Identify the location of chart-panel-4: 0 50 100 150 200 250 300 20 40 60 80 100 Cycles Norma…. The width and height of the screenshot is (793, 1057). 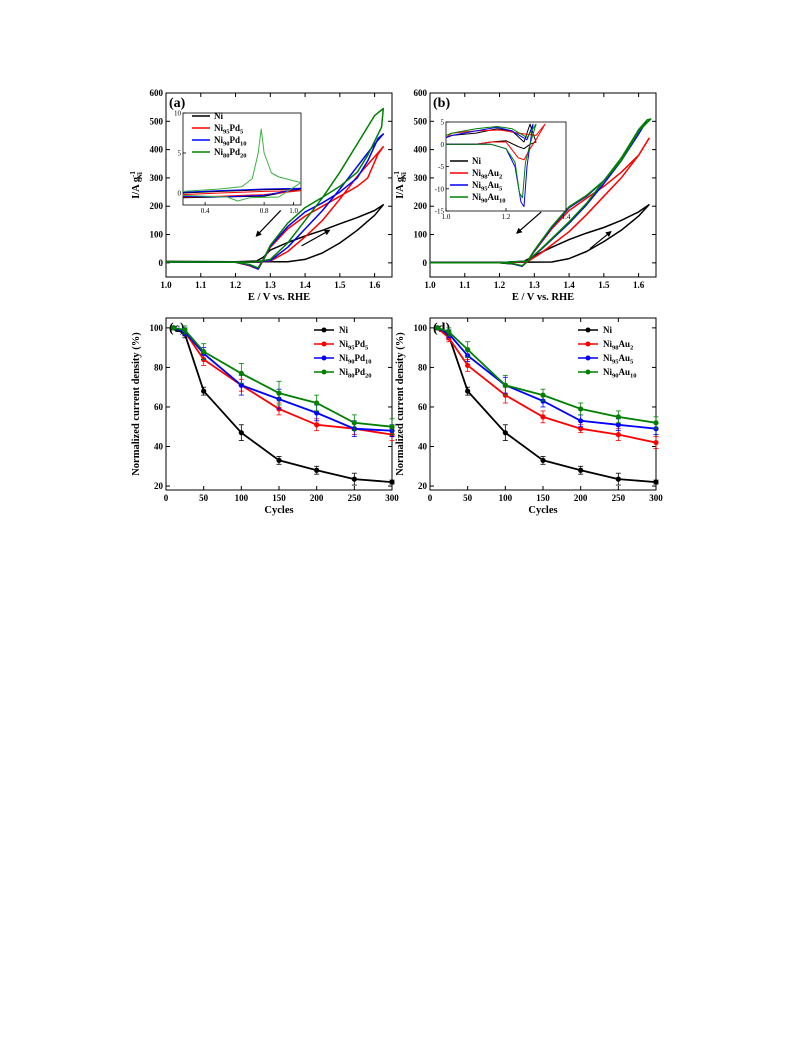
(529, 416).